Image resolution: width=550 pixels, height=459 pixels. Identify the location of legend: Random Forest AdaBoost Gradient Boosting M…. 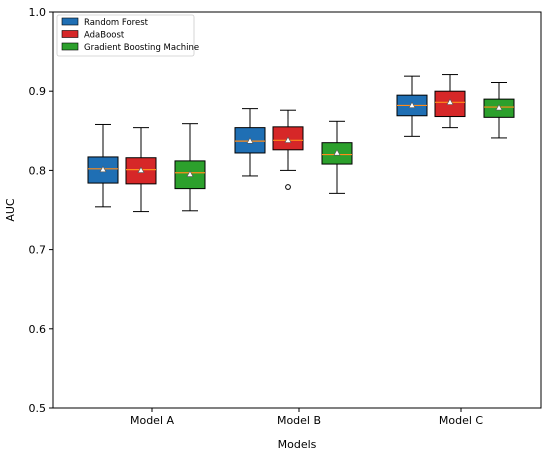
(127, 35).